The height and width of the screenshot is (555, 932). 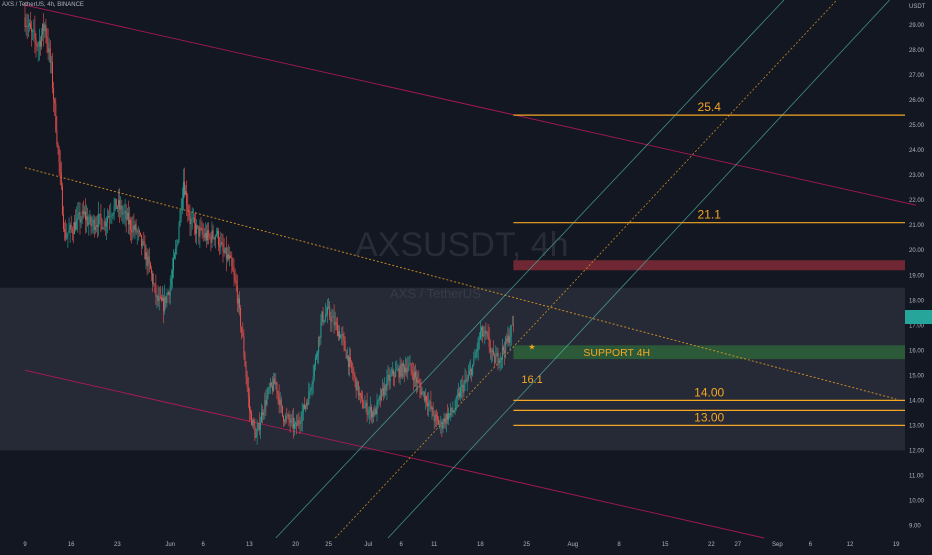 I want to click on x-axis-tick-label: 27, so click(x=737, y=545).